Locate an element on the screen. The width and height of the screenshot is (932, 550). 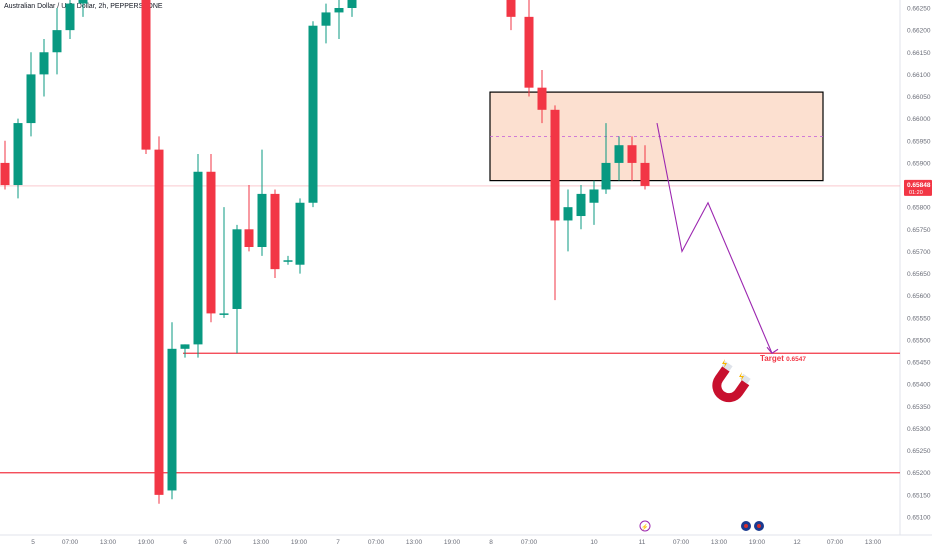
y-tick-label: 0.65700 is located at coordinates (919, 252).